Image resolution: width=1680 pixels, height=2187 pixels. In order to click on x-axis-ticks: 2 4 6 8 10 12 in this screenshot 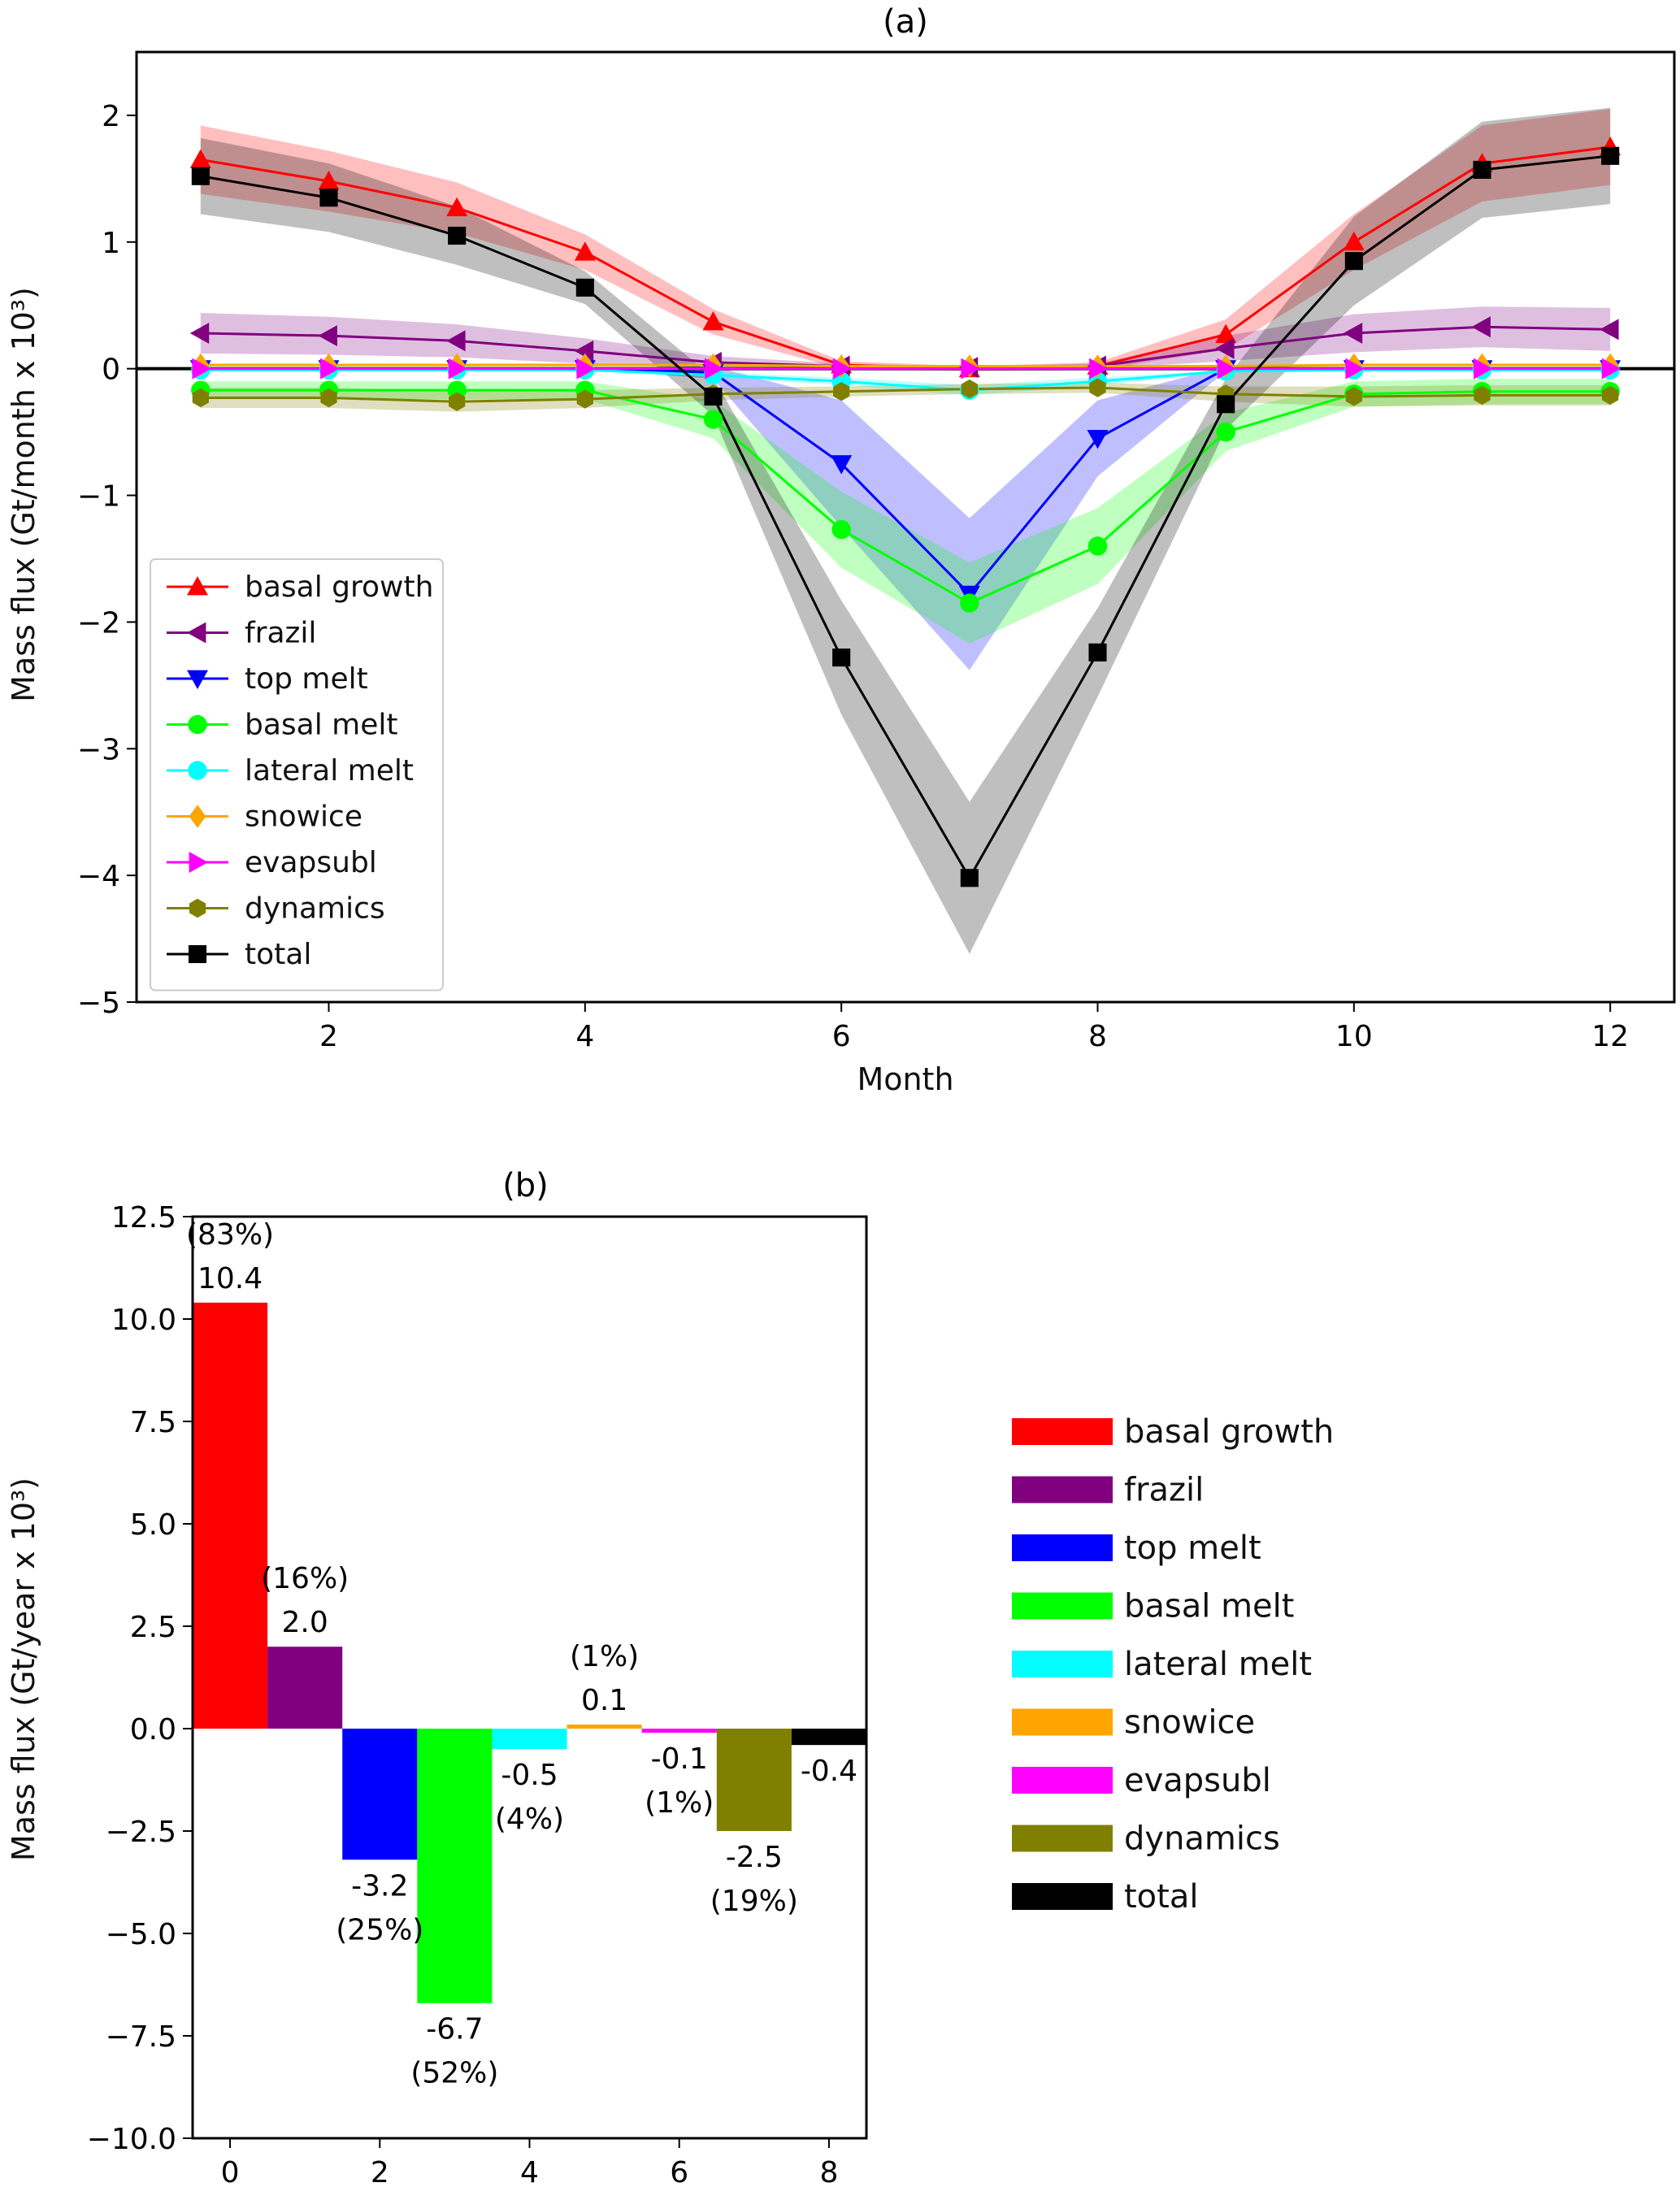, I will do `click(974, 1028)`.